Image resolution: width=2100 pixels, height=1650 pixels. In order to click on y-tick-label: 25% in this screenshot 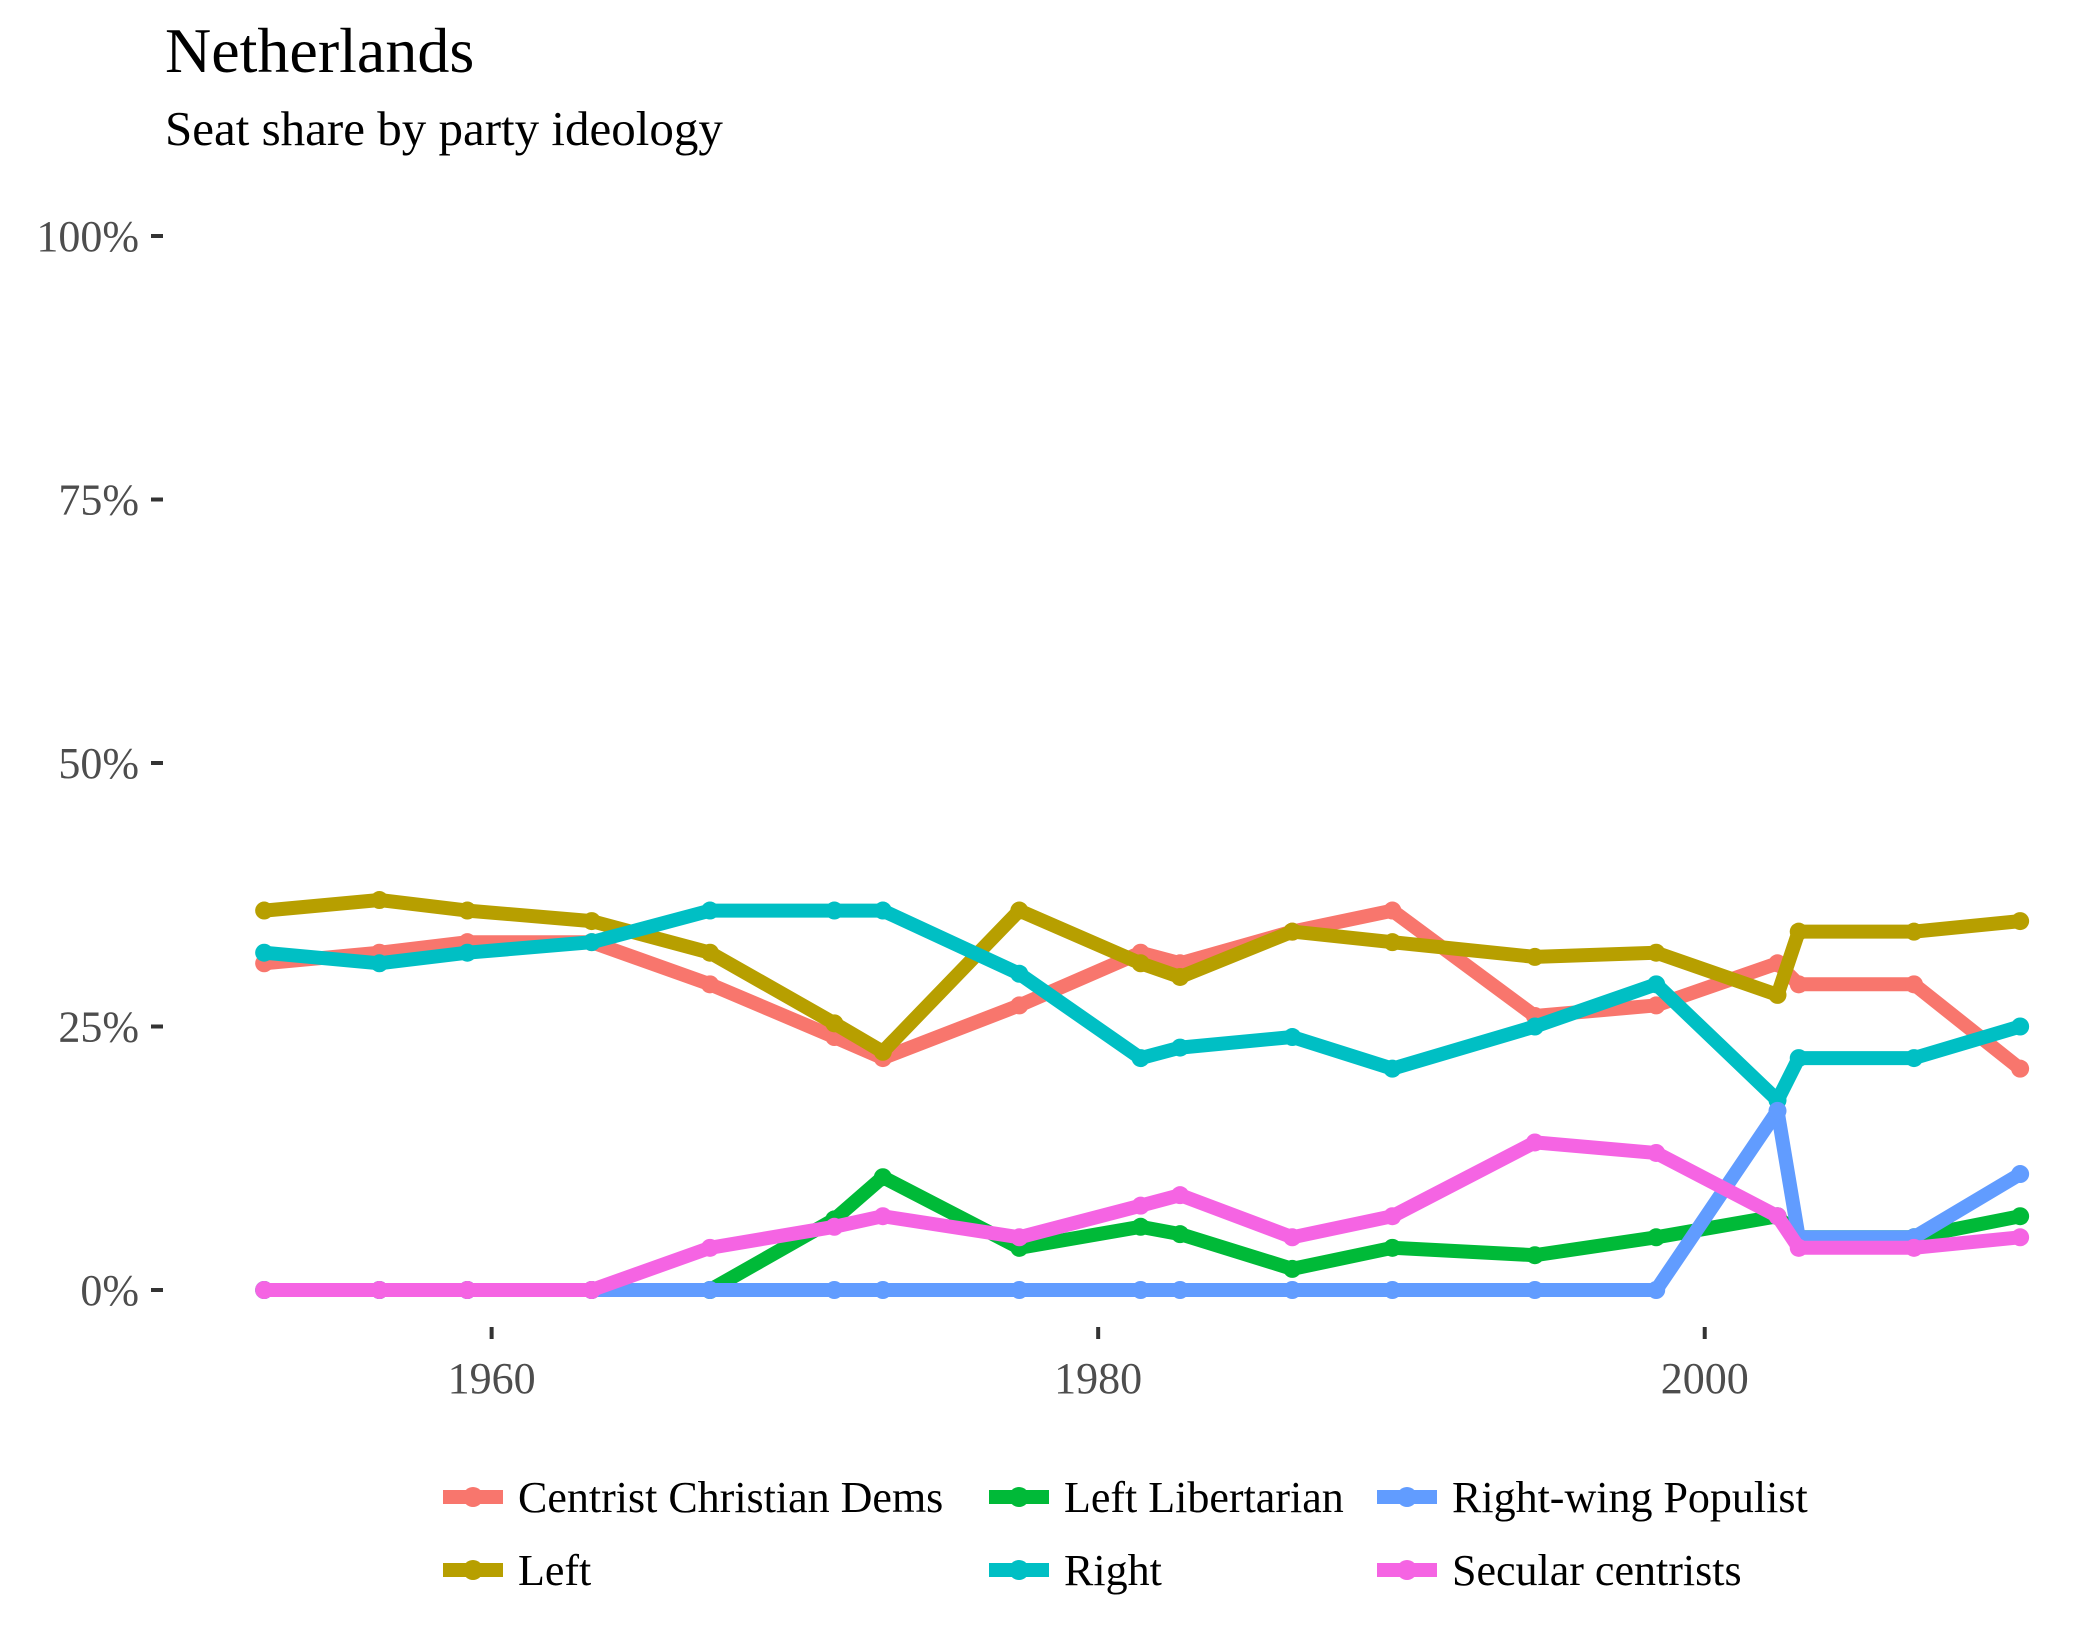, I will do `click(98, 1027)`.